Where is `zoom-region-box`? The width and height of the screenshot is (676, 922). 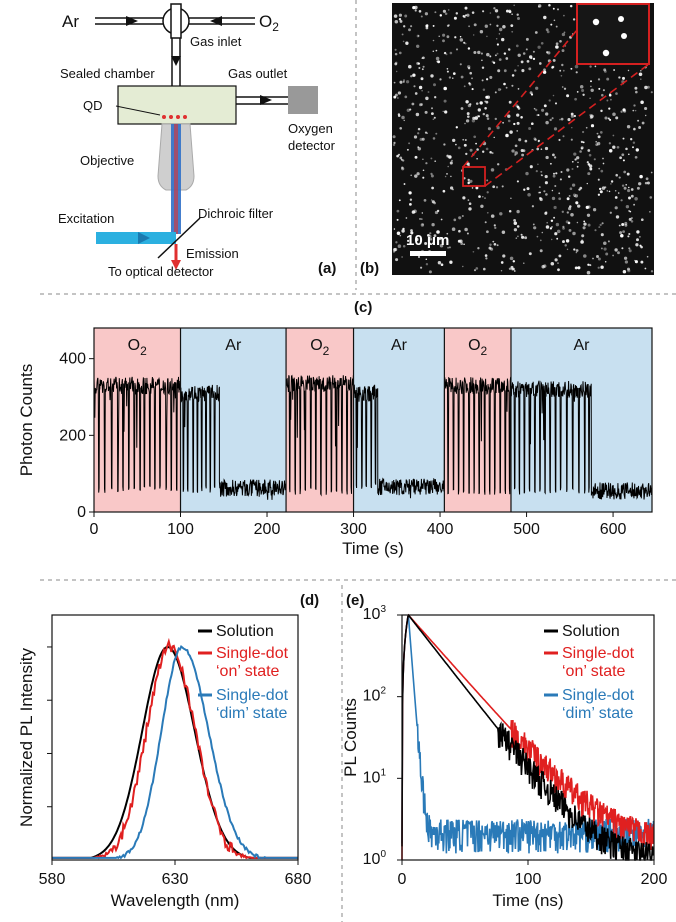
zoom-region-box is located at coordinates (474, 176).